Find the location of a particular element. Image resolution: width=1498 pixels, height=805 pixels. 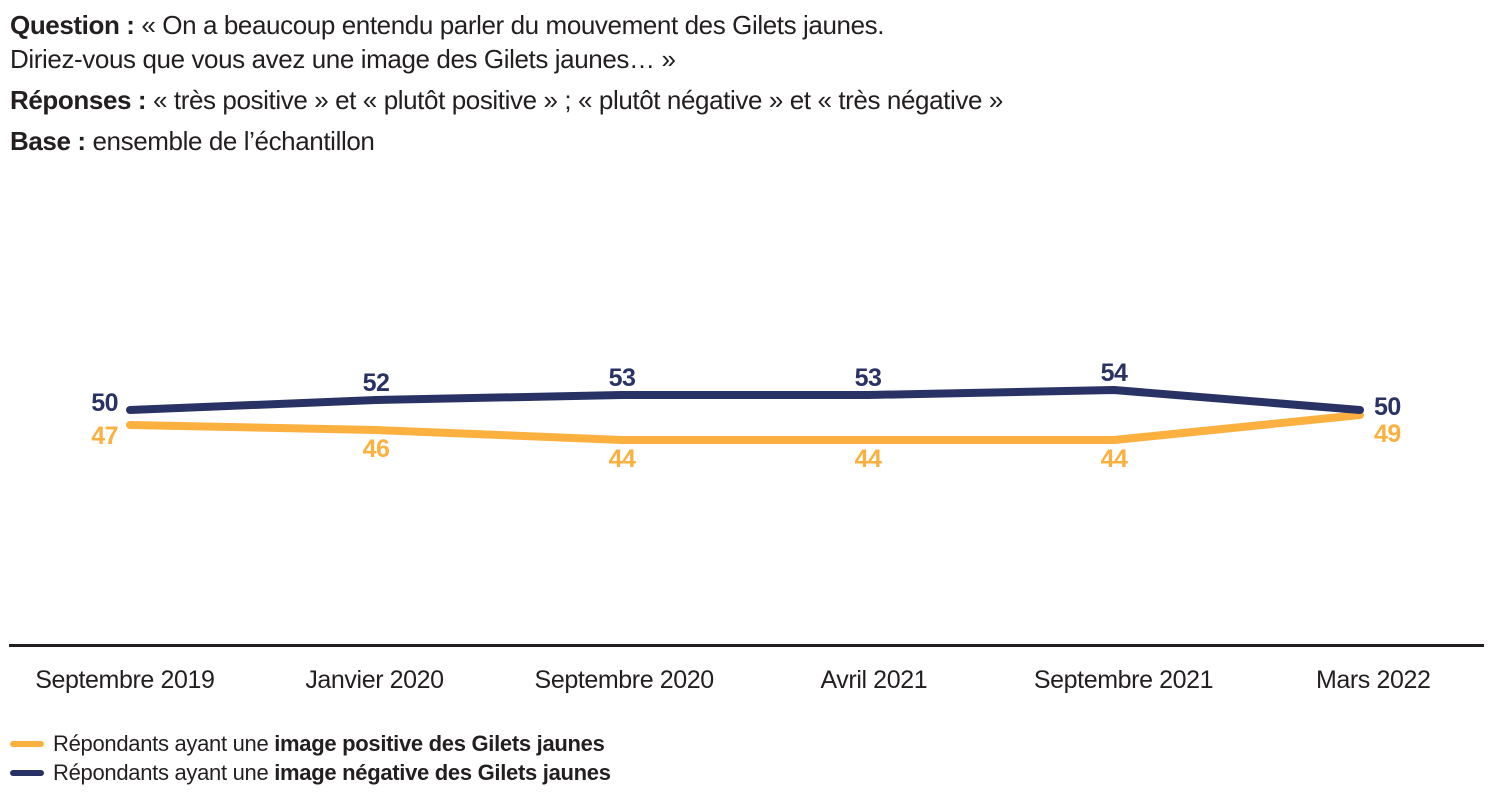

value-label-positive-4: 44 is located at coordinates (1114, 459).